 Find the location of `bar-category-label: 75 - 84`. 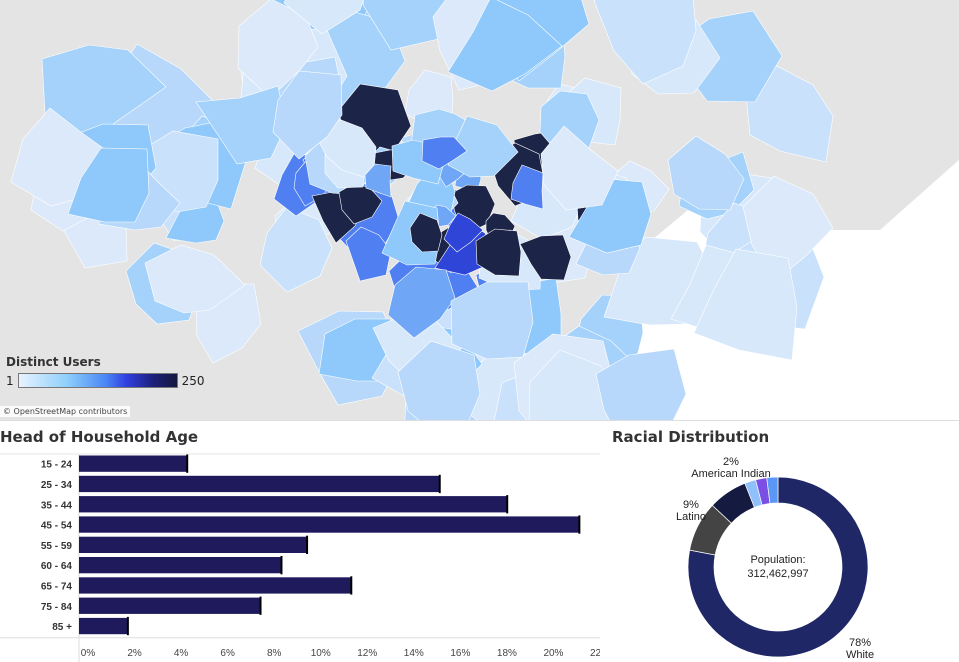

bar-category-label: 75 - 84 is located at coordinates (57, 607).